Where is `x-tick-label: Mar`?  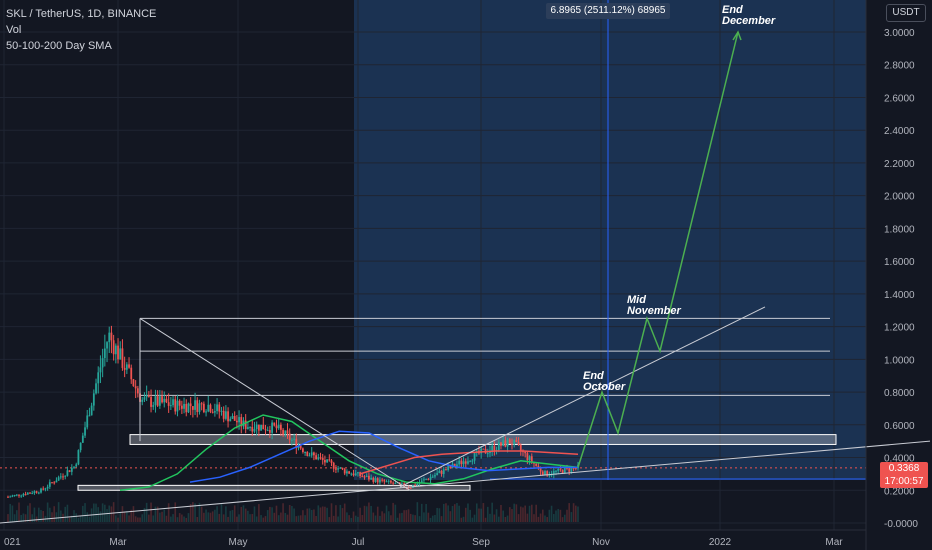 x-tick-label: Mar is located at coordinates (118, 542).